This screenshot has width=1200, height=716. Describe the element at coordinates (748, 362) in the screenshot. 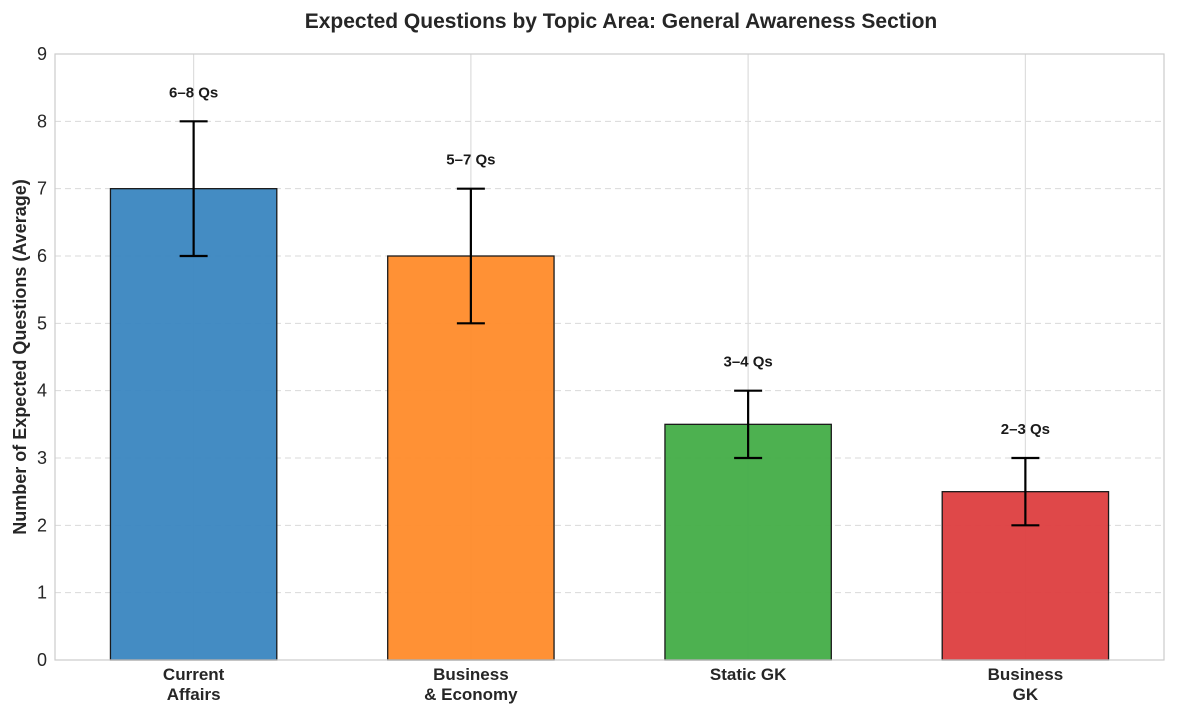

I see `data-label: 3–4 Qs` at that location.